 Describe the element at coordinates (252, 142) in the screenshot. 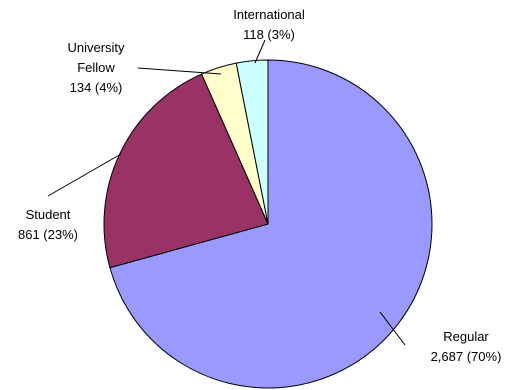

I see `pie-slice-international` at that location.